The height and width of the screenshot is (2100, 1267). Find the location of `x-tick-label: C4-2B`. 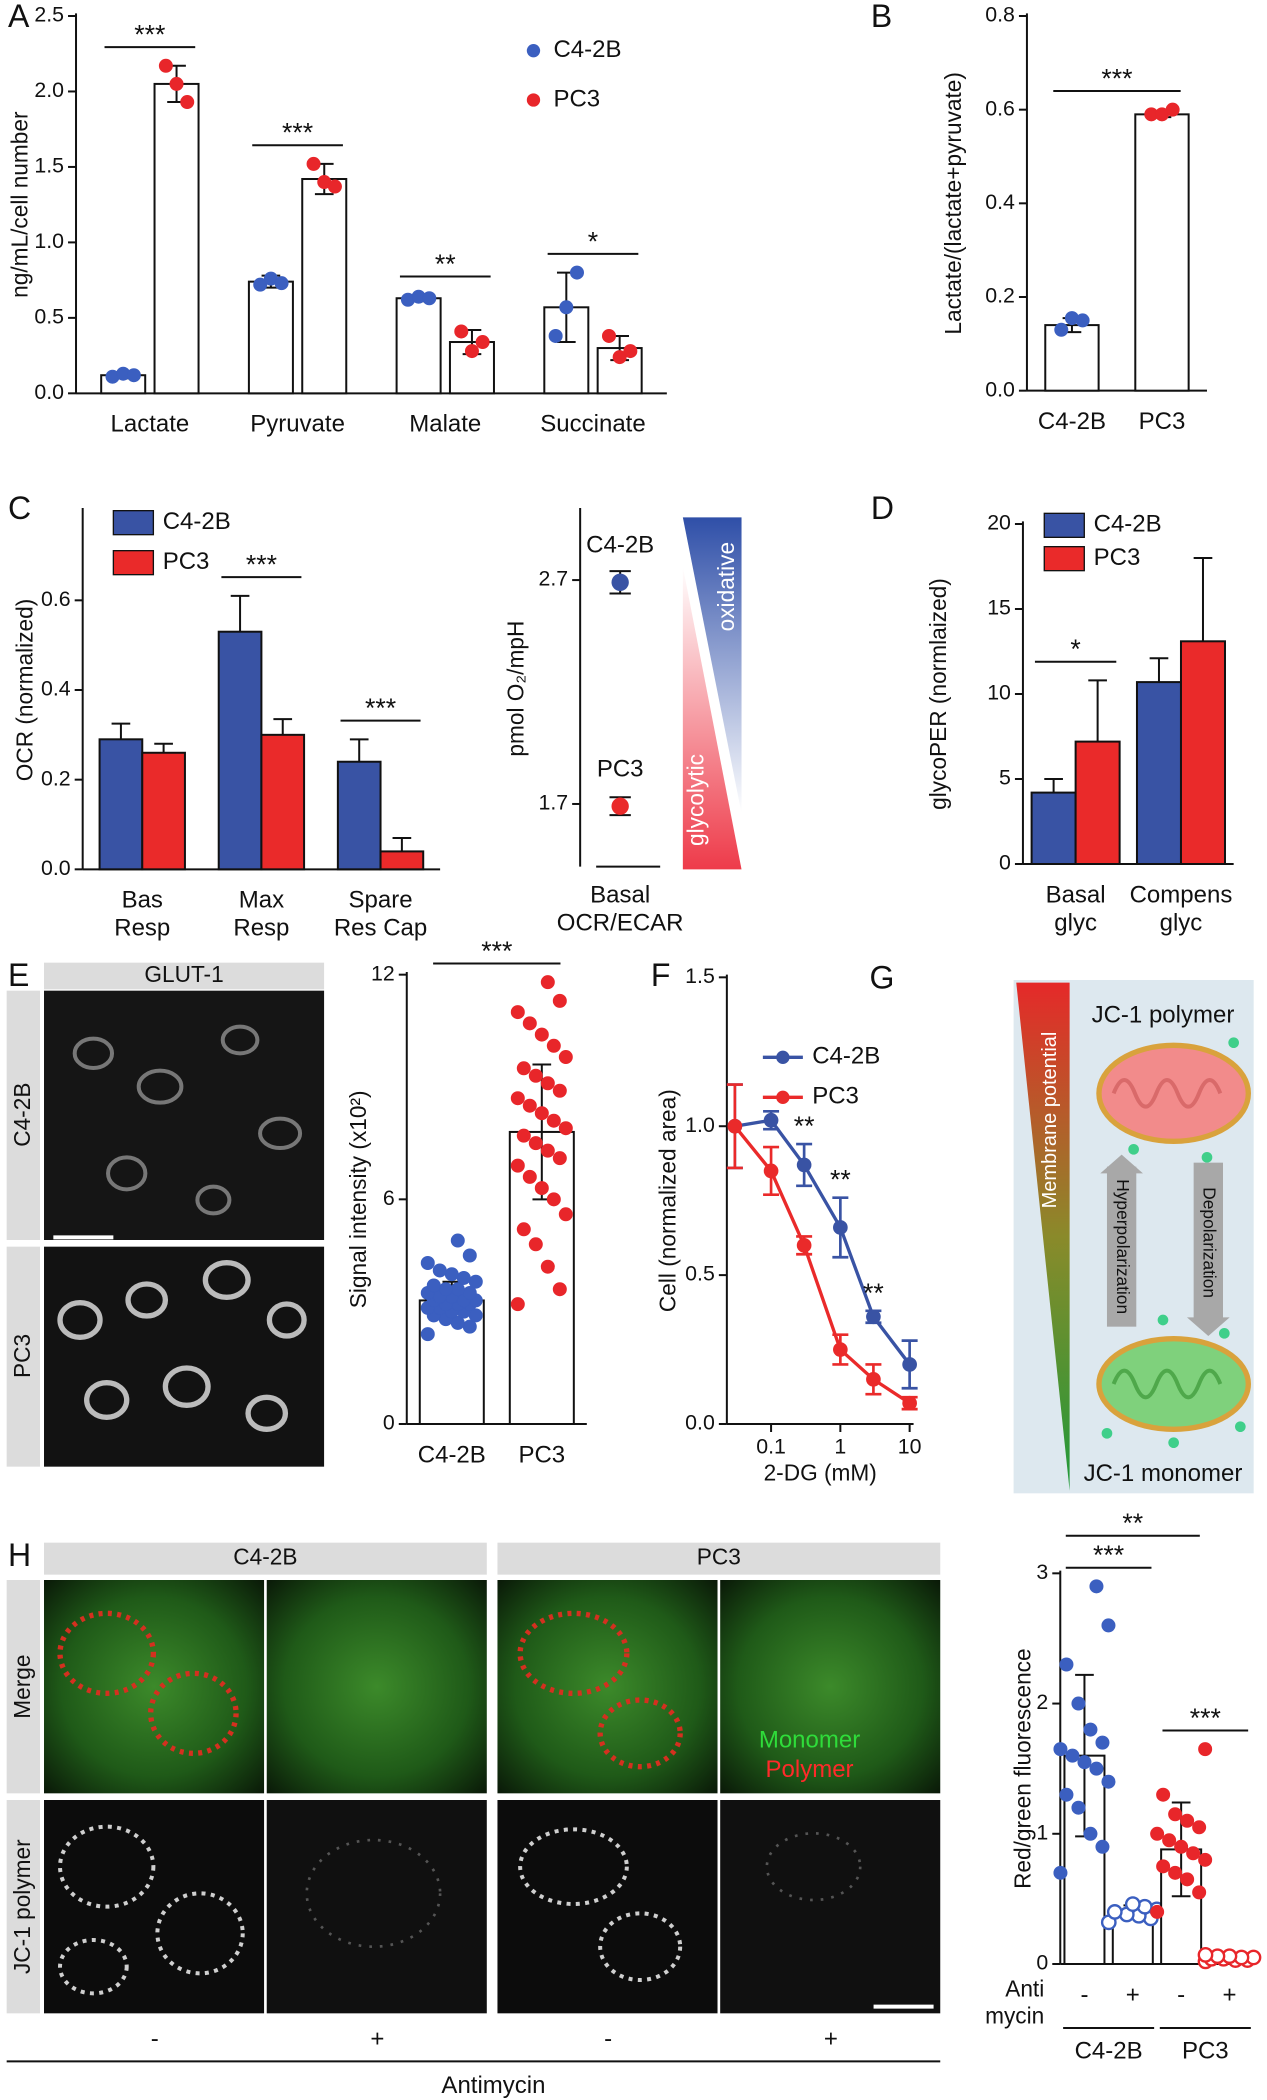

x-tick-label: C4-2B is located at coordinates (452, 1454).